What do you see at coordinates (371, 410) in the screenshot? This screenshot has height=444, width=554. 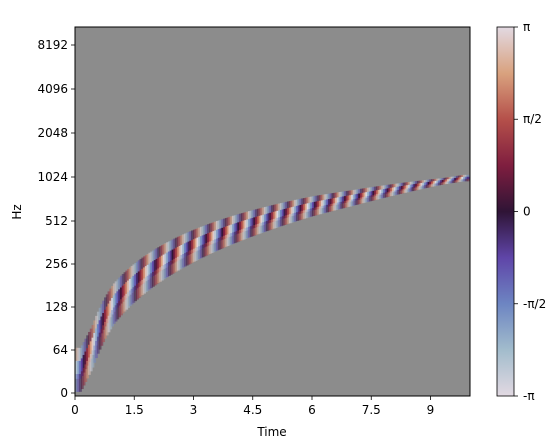 I see `x-tick-label: 7.5` at bounding box center [371, 410].